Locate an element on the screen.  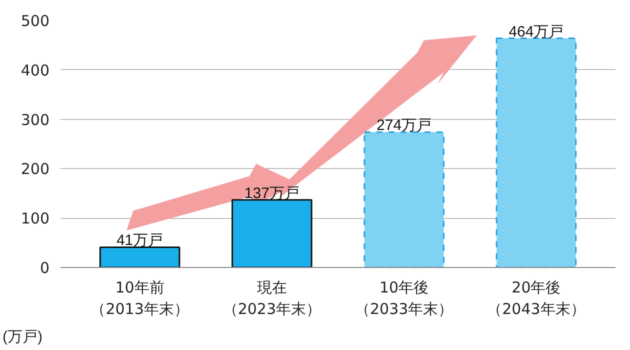
data-label: 137万戸 is located at coordinates (272, 193).